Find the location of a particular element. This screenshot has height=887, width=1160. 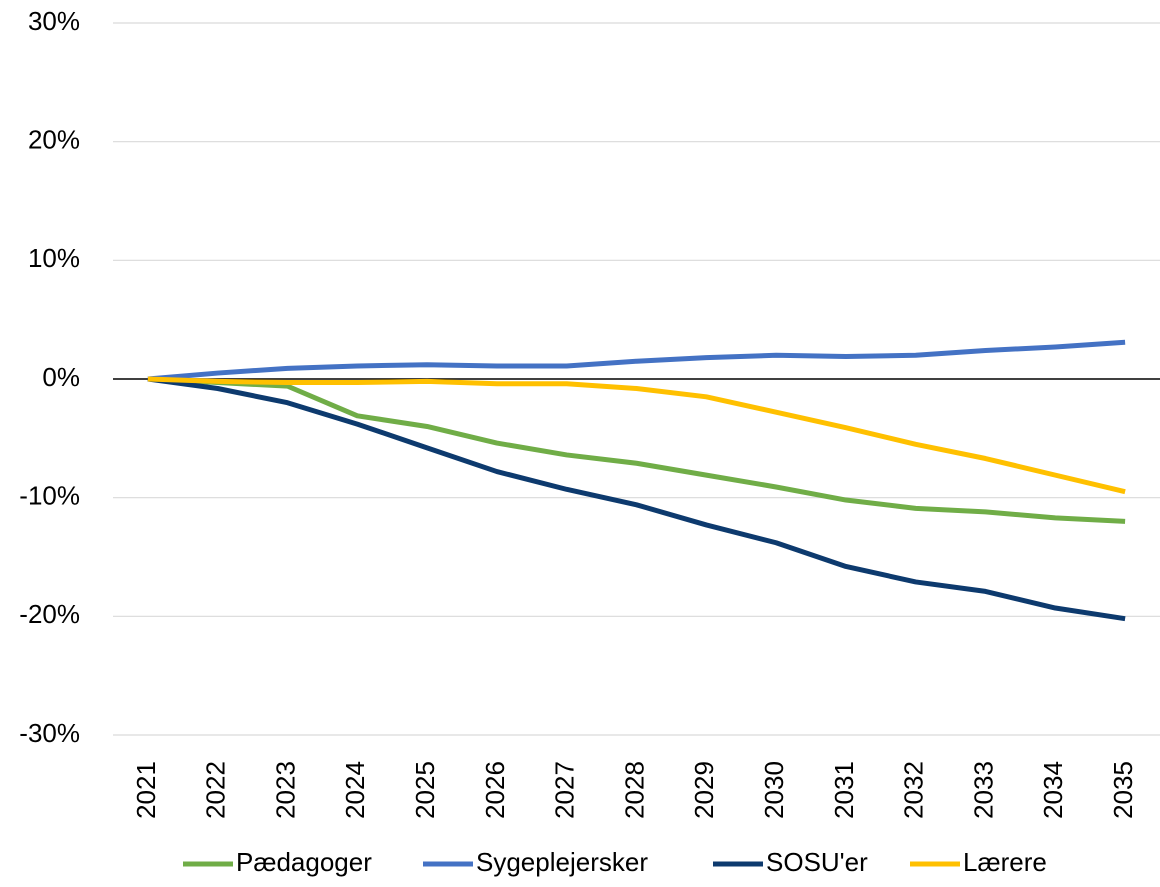

y-tick-label: -30% is located at coordinates (49, 733).